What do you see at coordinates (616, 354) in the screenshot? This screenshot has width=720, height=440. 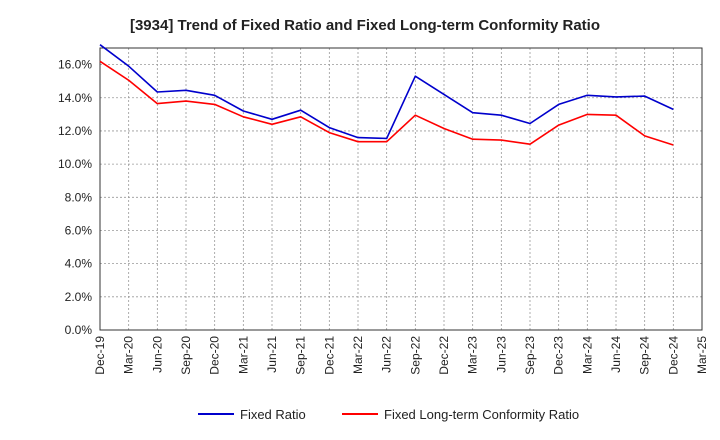 I see `x-tick-label: Jun-24` at bounding box center [616, 354].